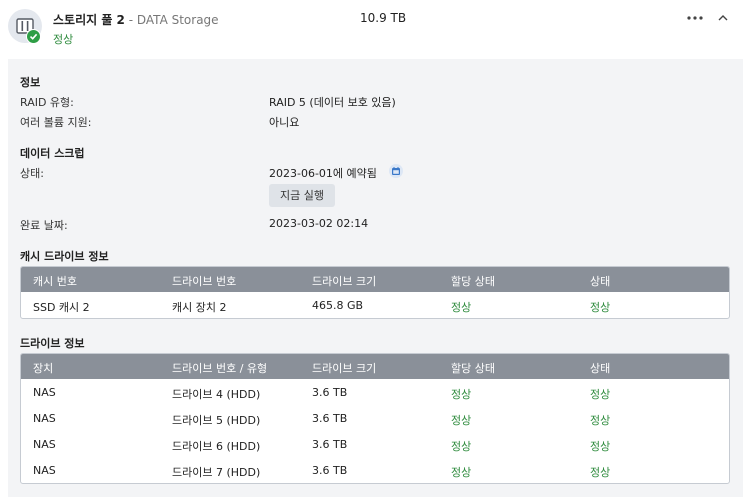 This screenshot has height=504, width=750. Describe the element at coordinates (216, 446) in the screenshot. I see `cell-drive-number: 드라이브 6 (HDD)` at that location.